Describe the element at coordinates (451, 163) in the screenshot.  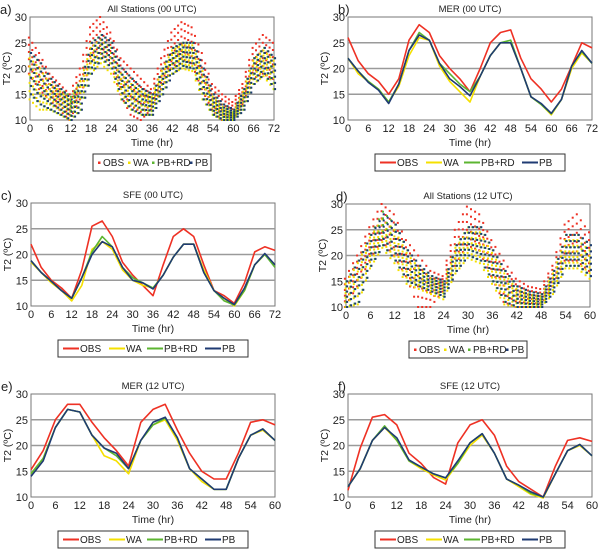
I see `legend-label: WA` at that location.